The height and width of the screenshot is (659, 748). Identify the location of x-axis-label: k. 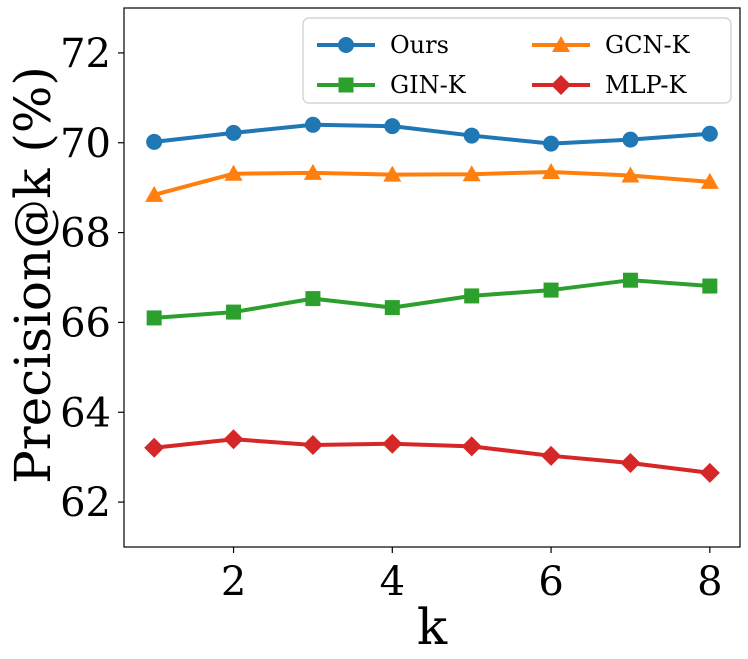
(432, 627).